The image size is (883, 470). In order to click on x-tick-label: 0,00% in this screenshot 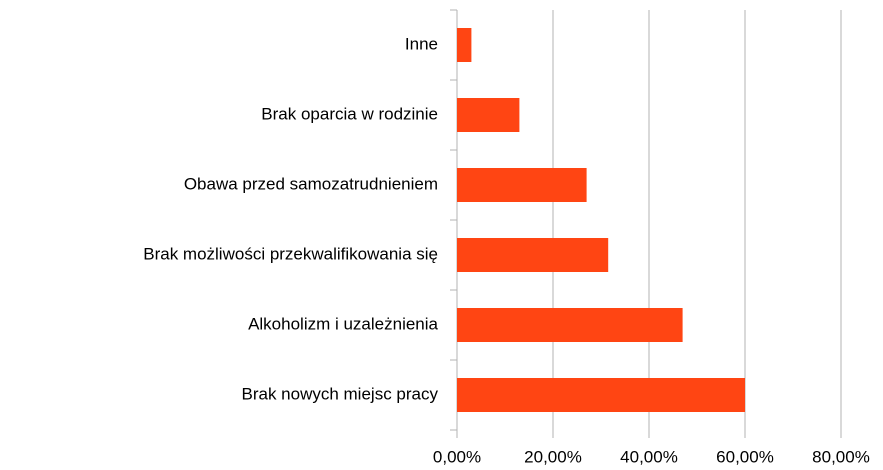, I will do `click(457, 456)`.